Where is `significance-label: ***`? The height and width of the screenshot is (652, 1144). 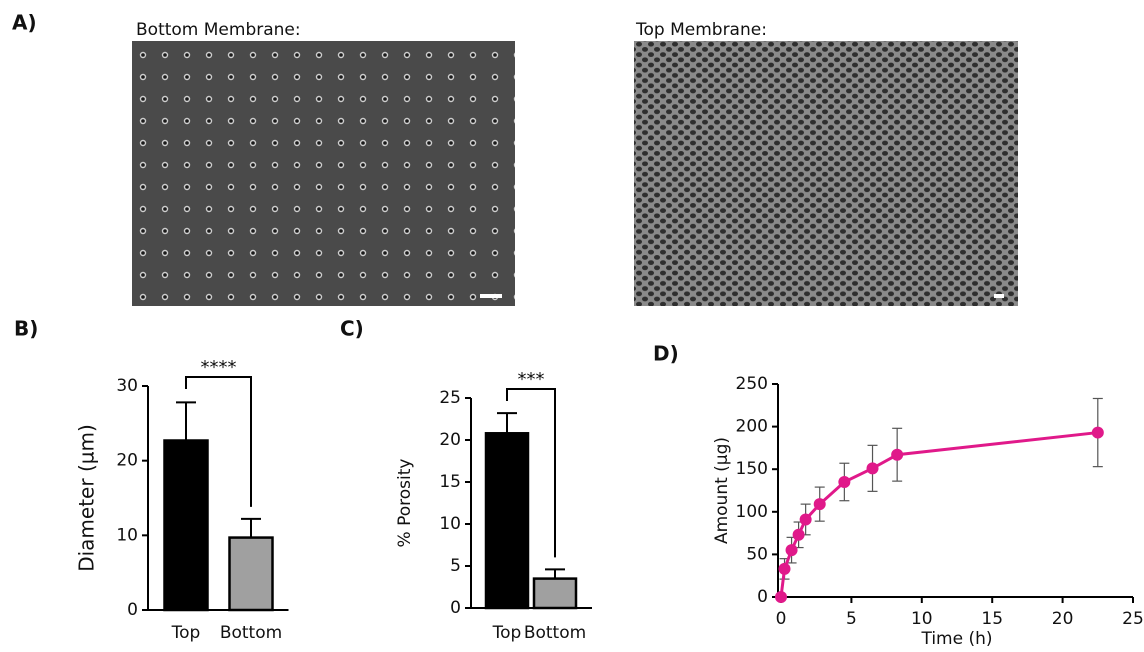
significance-label: *** is located at coordinates (531, 379).